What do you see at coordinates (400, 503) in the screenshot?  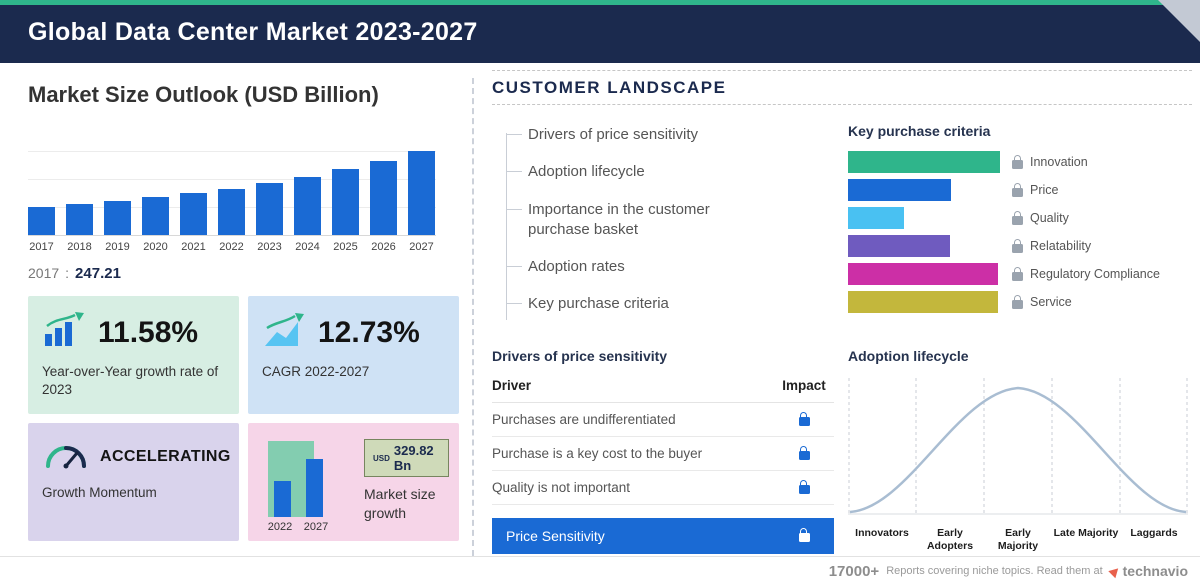 I see `growth-label: Market size growth` at bounding box center [400, 503].